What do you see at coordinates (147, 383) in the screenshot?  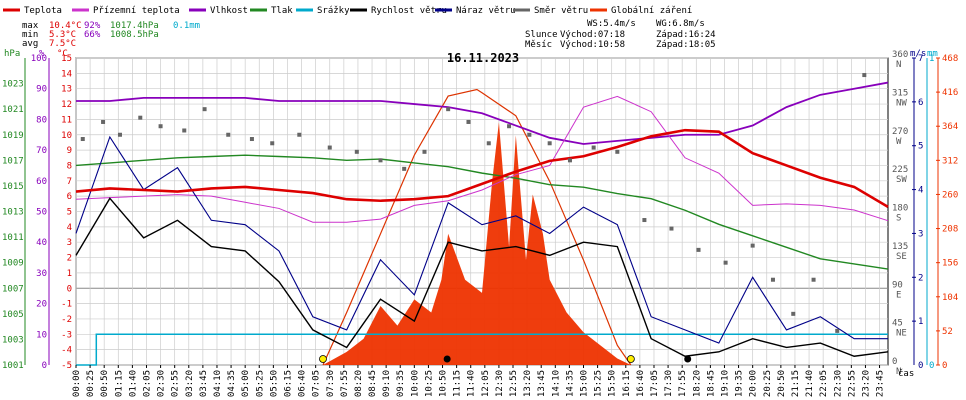 I see `x-tick-label: 02:05` at bounding box center [147, 383].